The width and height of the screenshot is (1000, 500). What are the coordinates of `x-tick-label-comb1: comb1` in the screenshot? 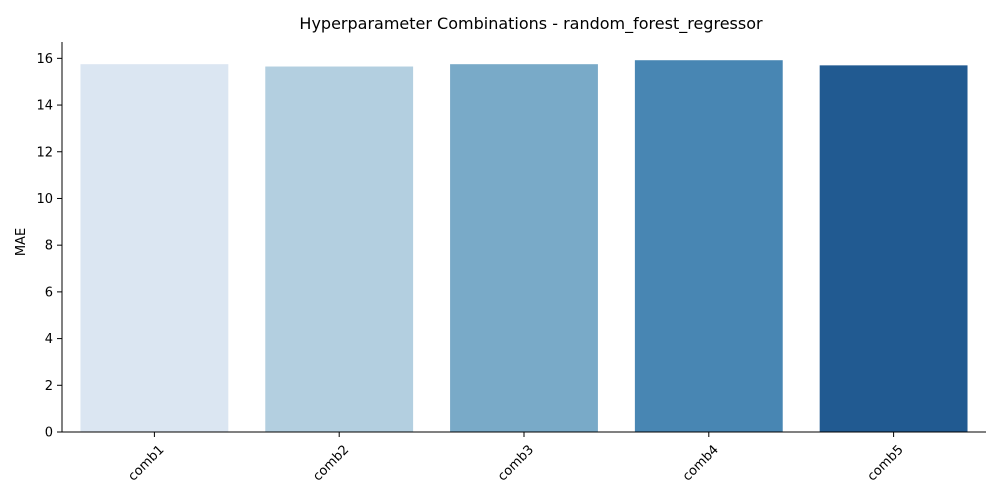 It's located at (147, 463).